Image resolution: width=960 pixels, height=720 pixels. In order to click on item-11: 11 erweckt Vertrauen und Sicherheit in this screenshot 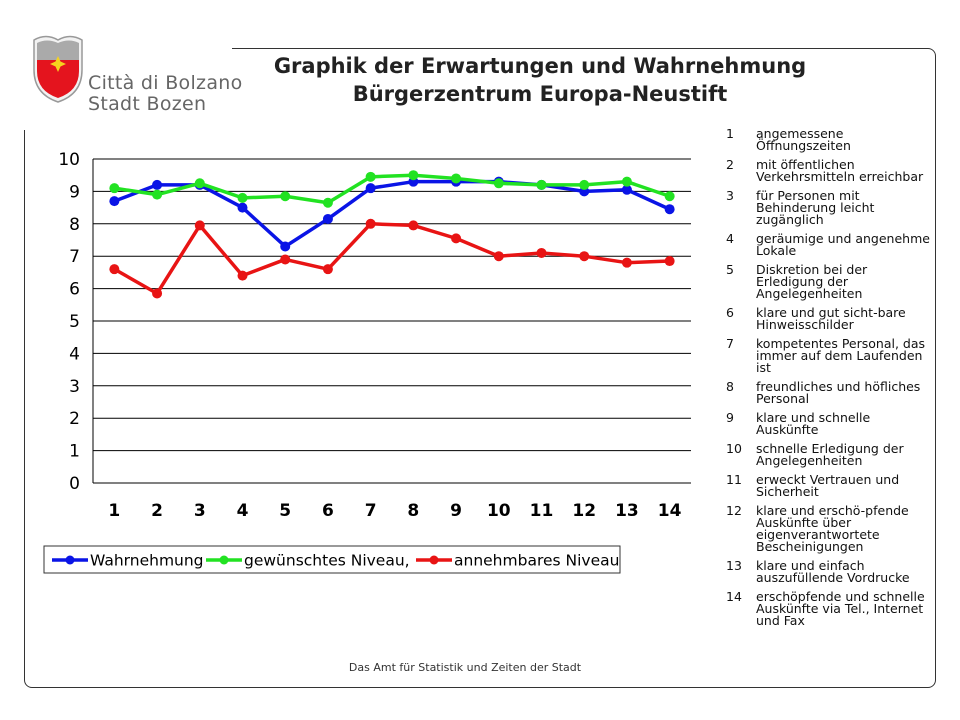, I will do `click(829, 485)`.